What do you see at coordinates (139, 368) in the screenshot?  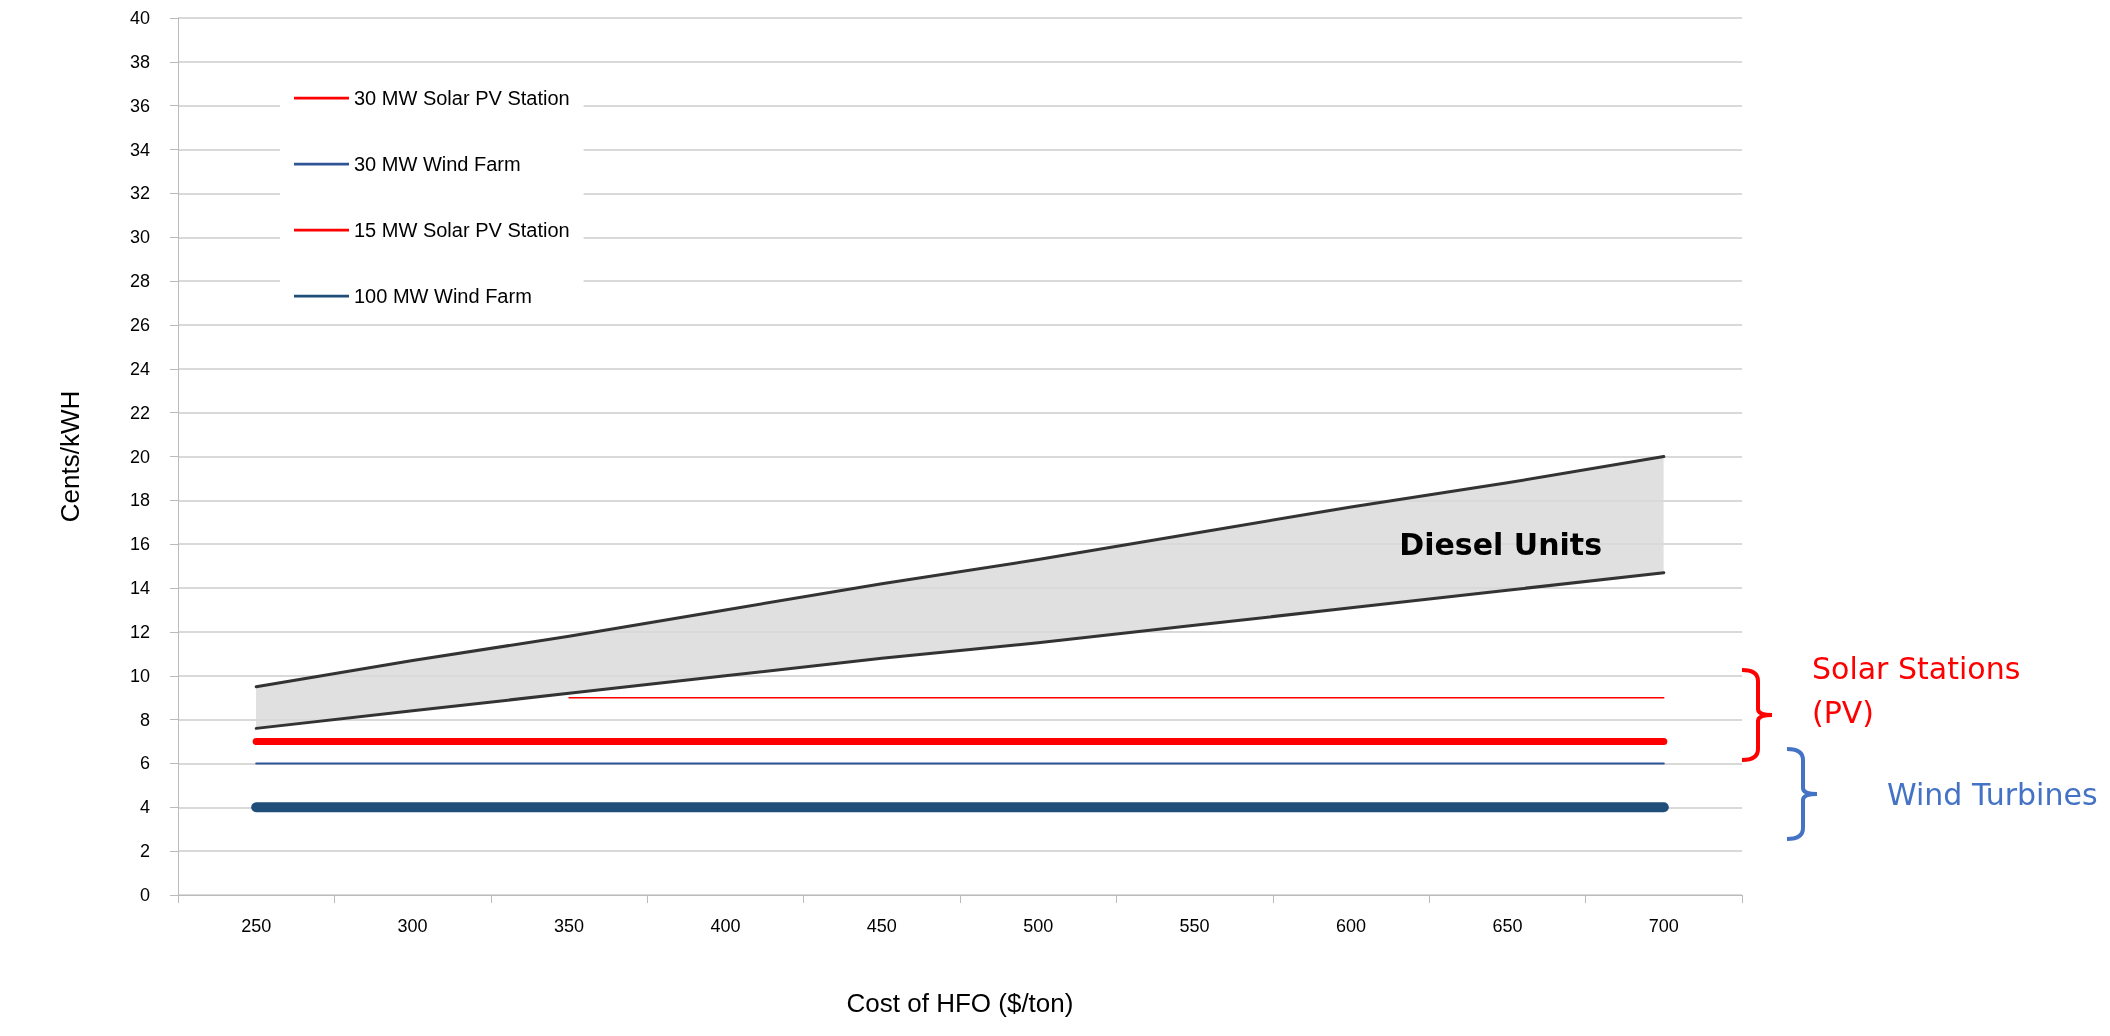 I see `y-tick-label: 24` at bounding box center [139, 368].